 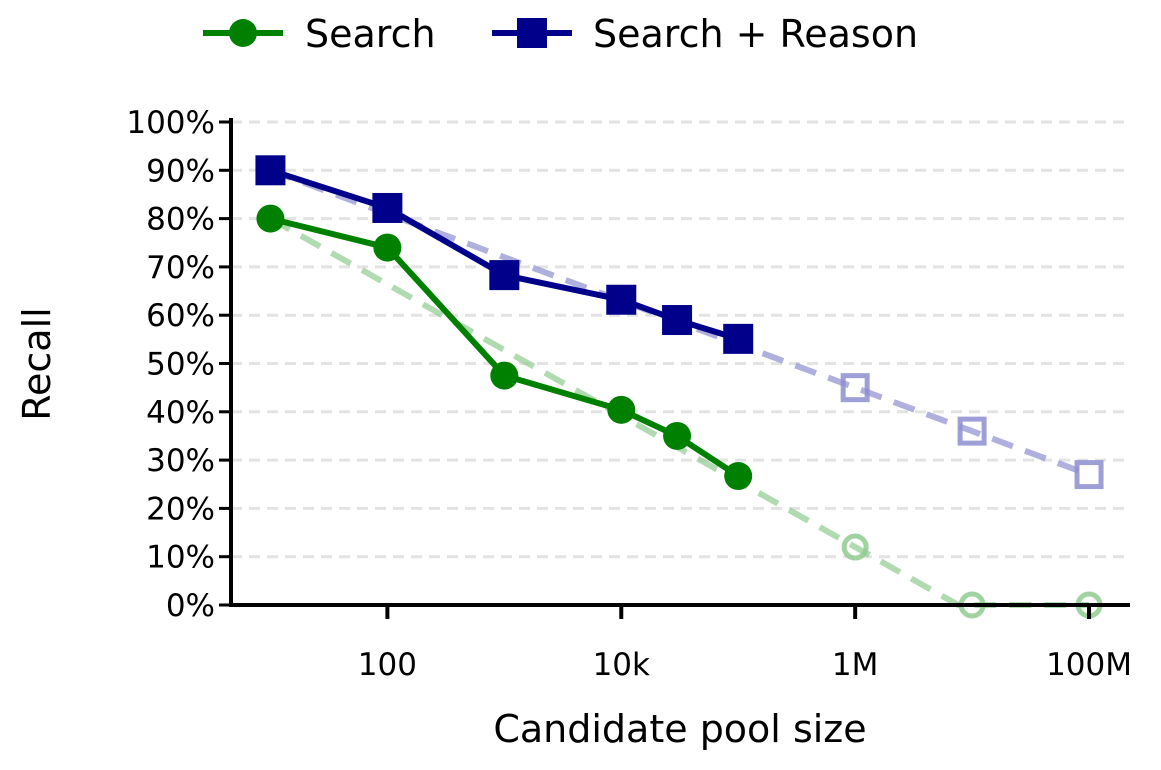 I want to click on legend-label: Search, so click(x=370, y=34).